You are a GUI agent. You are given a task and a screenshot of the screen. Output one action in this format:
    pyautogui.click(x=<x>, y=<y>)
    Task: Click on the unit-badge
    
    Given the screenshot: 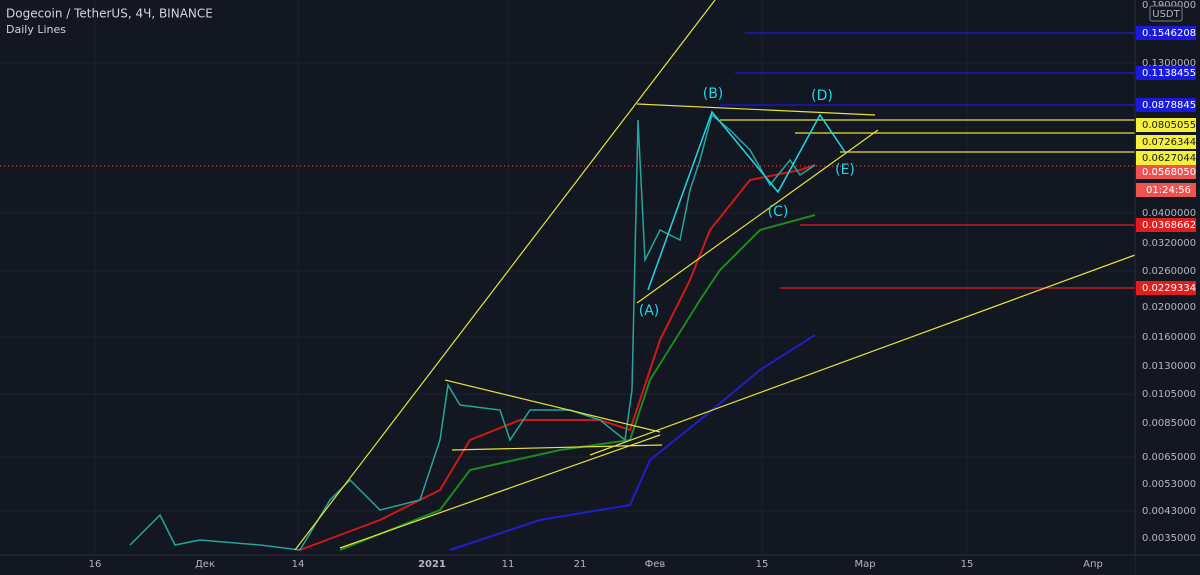 What is the action you would take?
    pyautogui.click(x=1166, y=13)
    